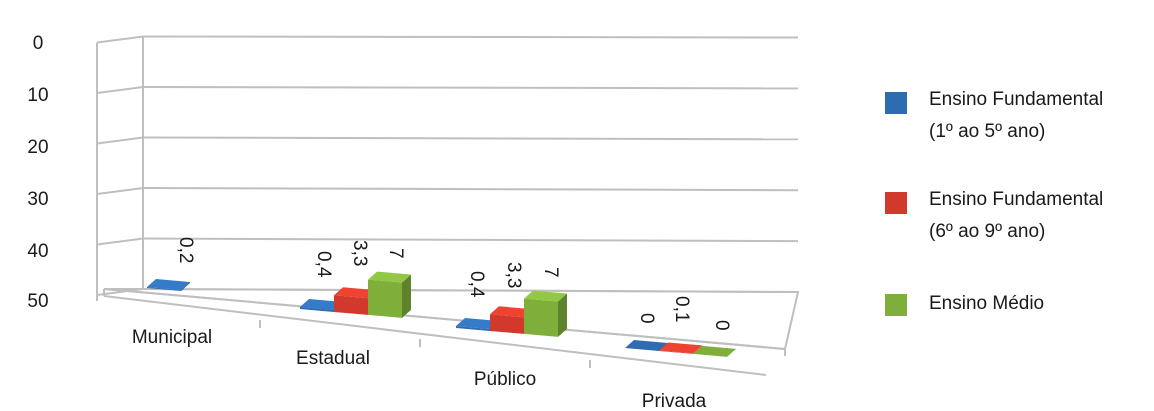 Image resolution: width=1154 pixels, height=411 pixels. Describe the element at coordinates (674, 401) in the screenshot. I see `x-category-label: Privada` at that location.